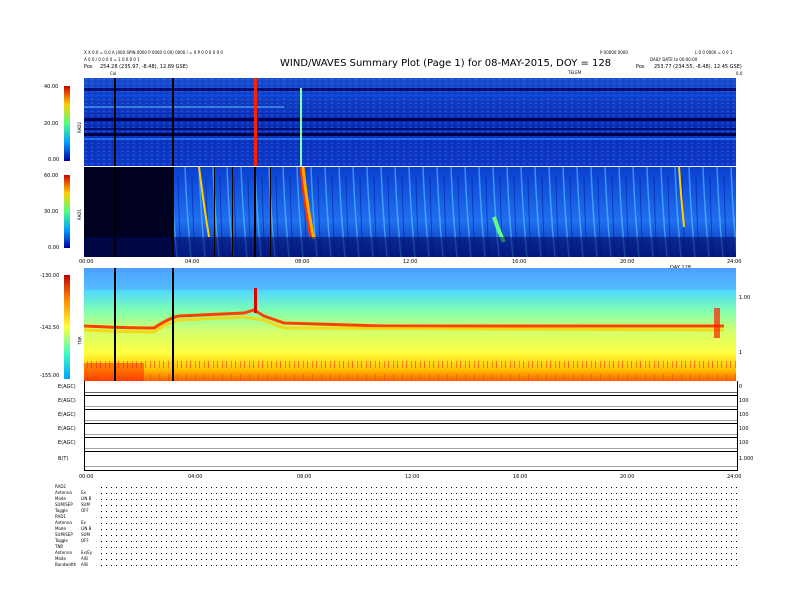 The height and width of the screenshot is (612, 792). Describe the element at coordinates (420, 526) in the screenshot. I see `status-dot-grid` at that location.